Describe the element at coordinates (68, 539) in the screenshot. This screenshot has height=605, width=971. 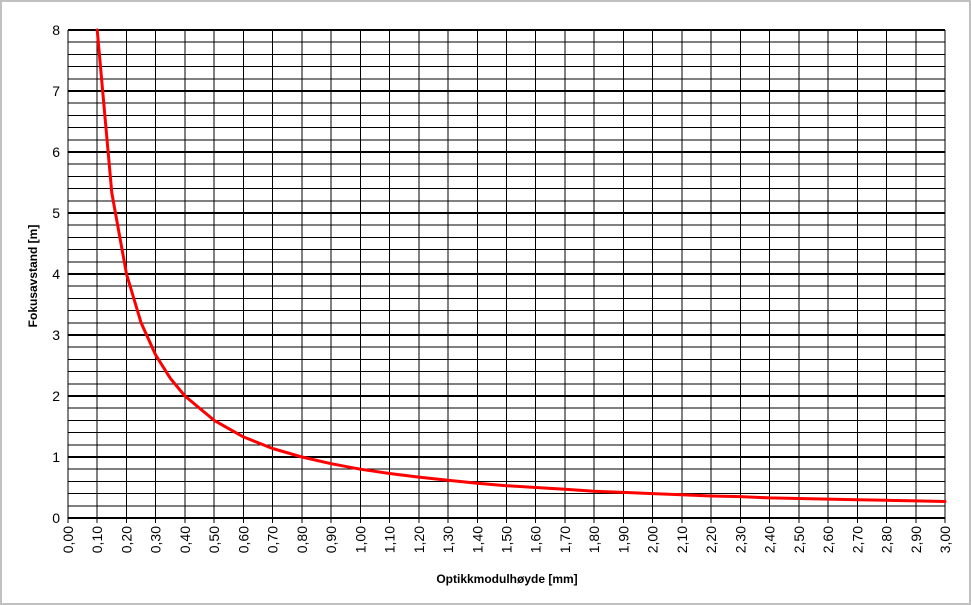
I see `x-tick-label: 0,00` at that location.